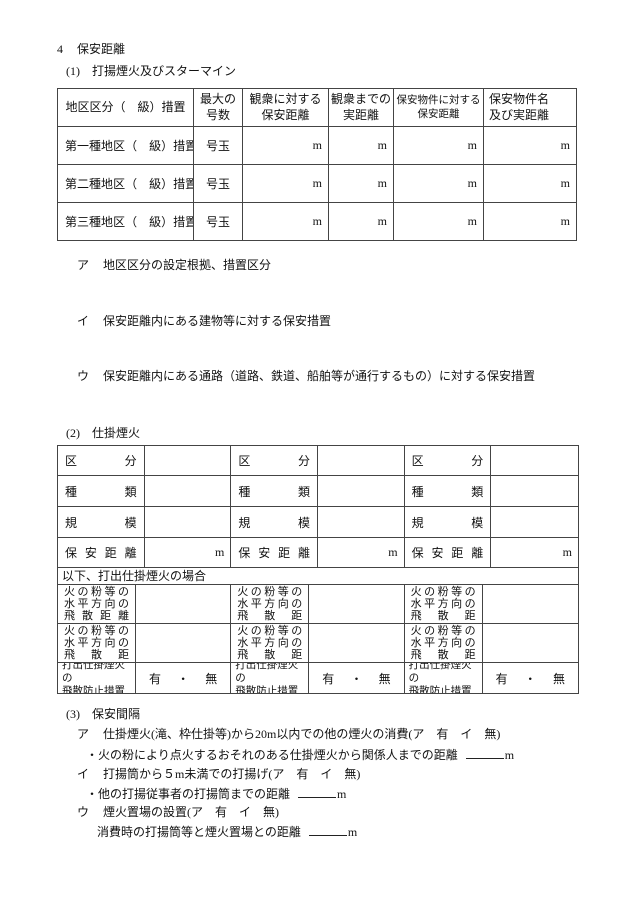 This screenshot has height=903, width=630. I want to click on subsection-3-number: (3), so click(73, 714).